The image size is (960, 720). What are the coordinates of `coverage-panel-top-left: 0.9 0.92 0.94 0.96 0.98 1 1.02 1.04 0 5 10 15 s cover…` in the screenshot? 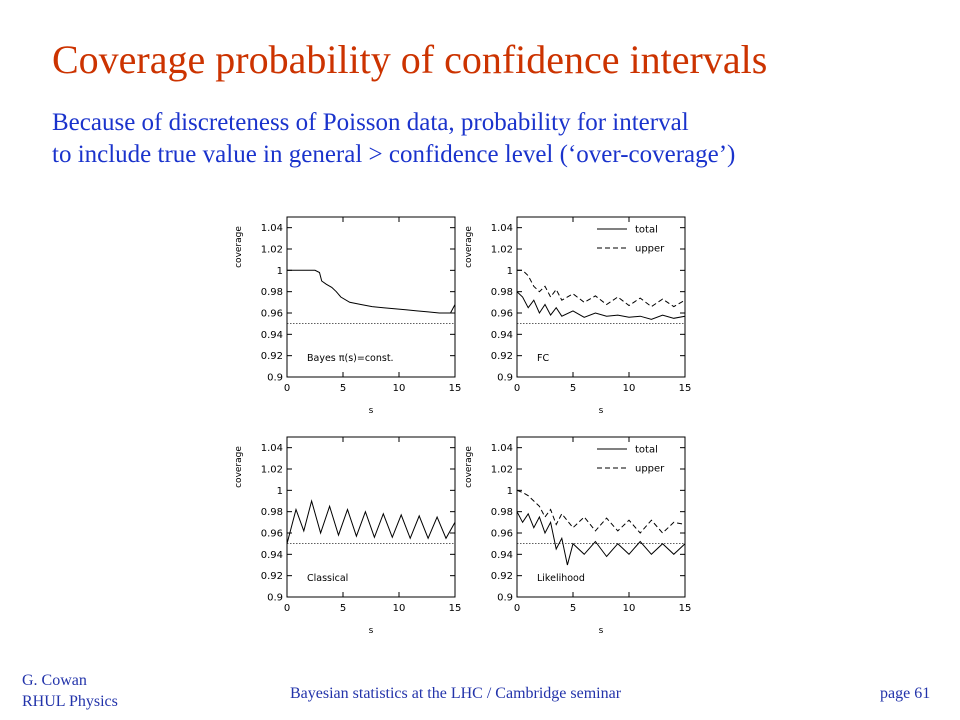 It's located at (348, 316).